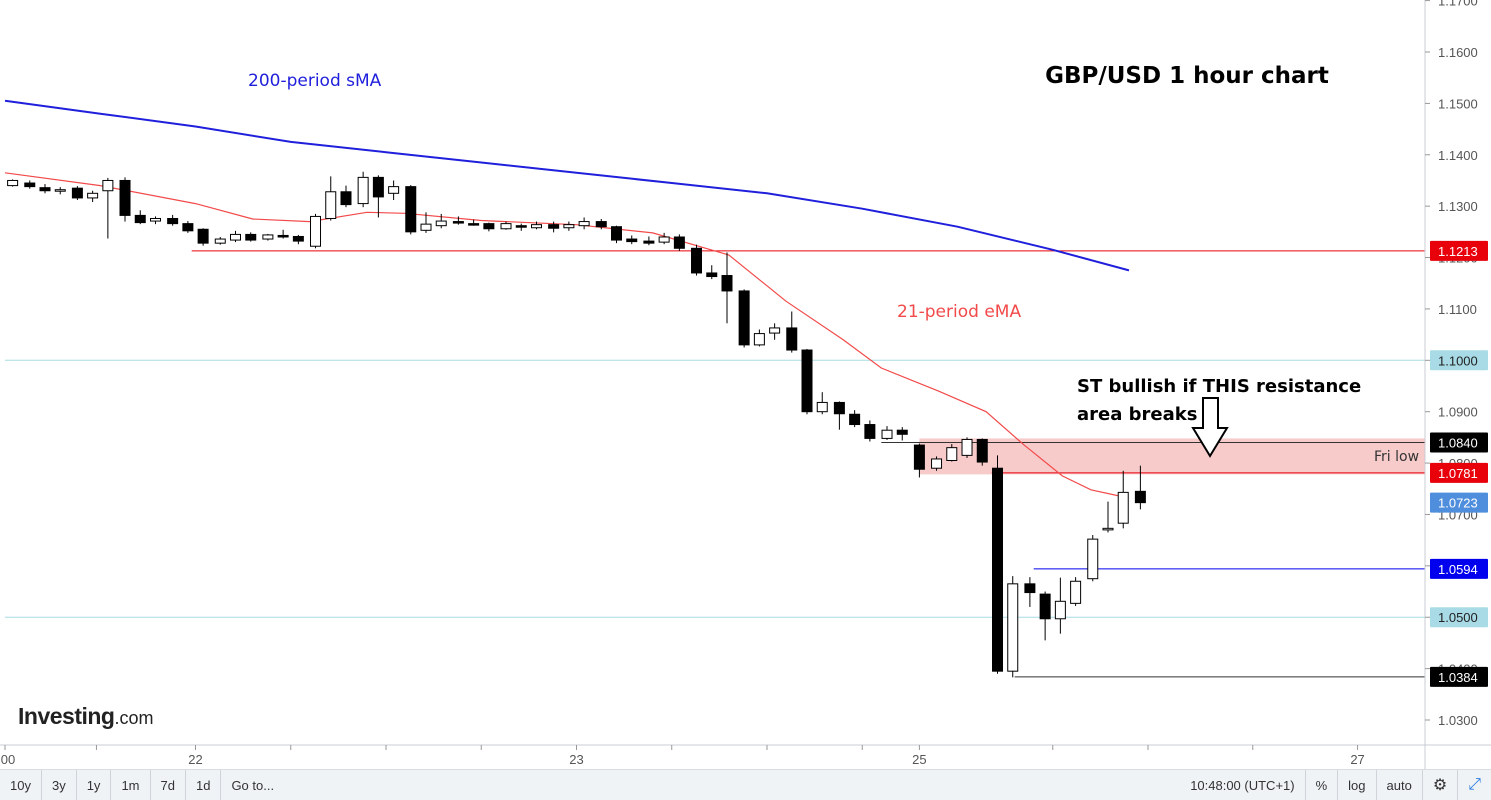  Describe the element at coordinates (1458, 412) in the screenshot. I see `y-tick-label: 1.0900` at that location.